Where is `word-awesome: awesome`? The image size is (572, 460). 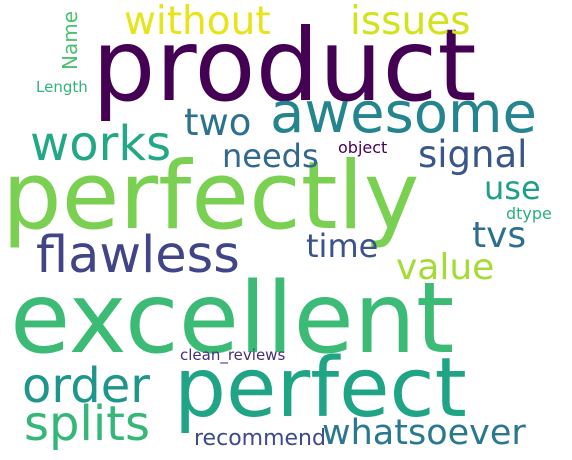 word-awesome: awesome is located at coordinates (404, 113).